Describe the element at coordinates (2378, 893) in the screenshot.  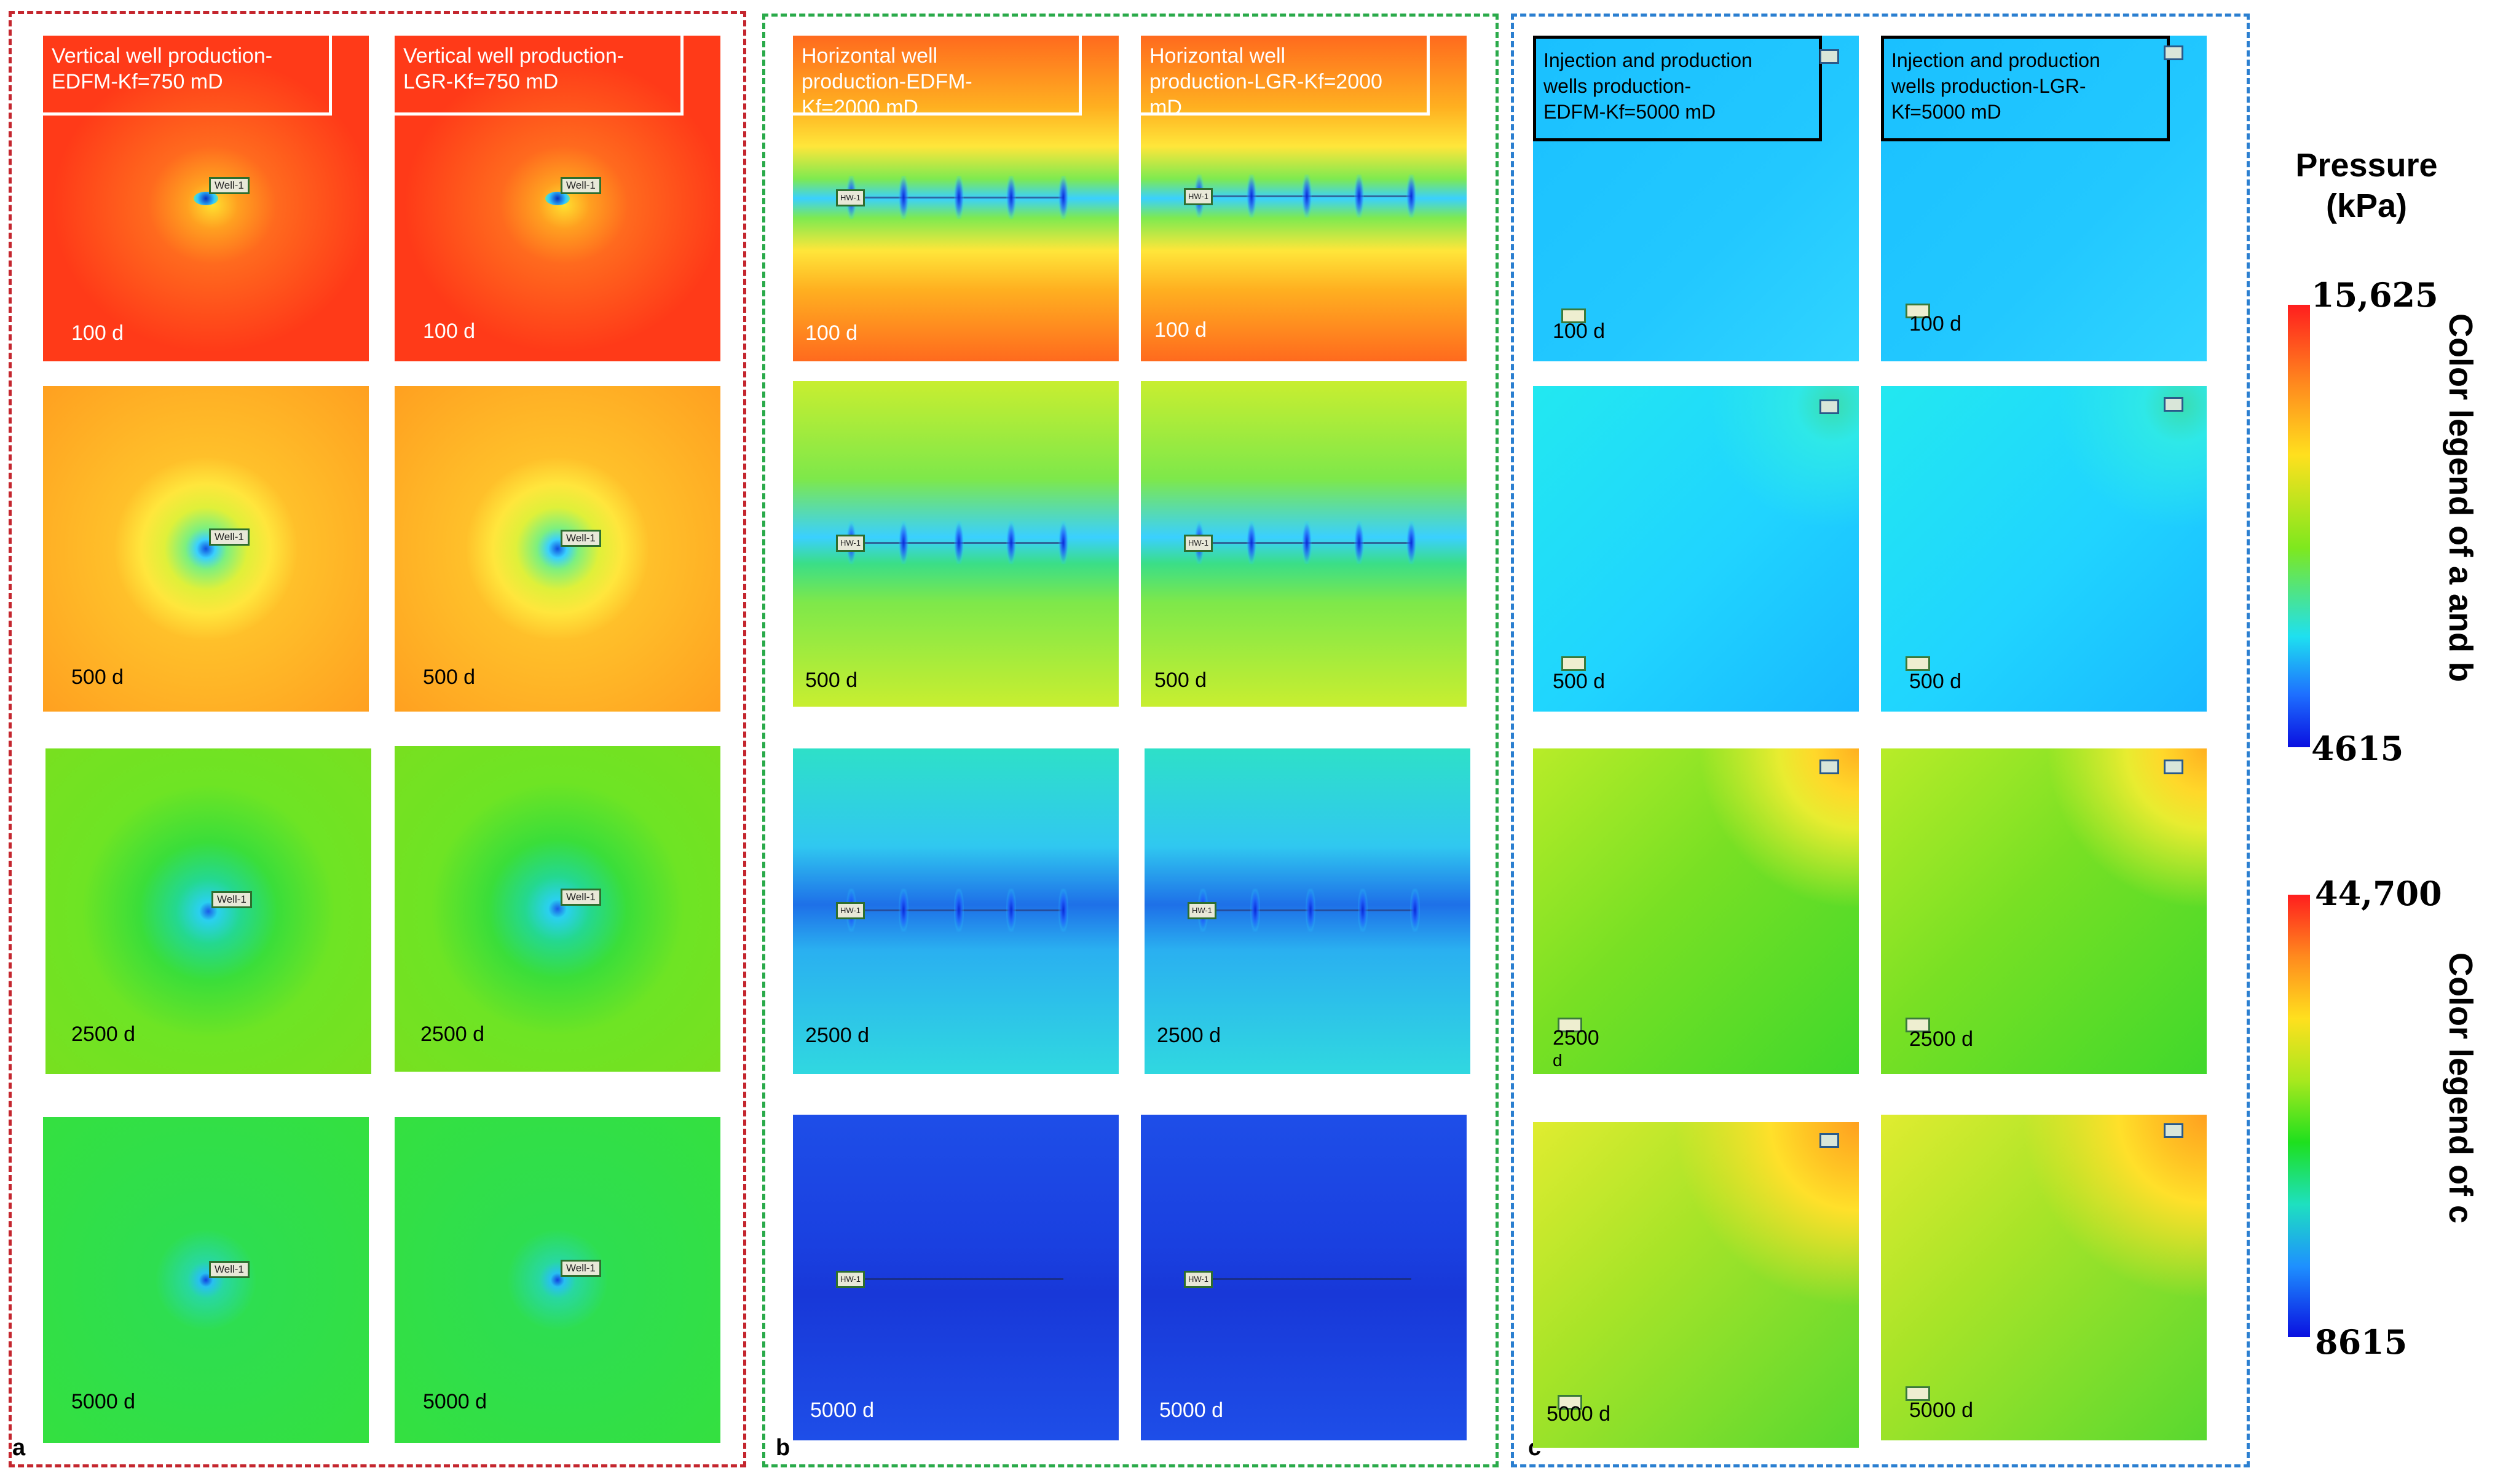
I see `colorbar-c-max: 44,700` at that location.